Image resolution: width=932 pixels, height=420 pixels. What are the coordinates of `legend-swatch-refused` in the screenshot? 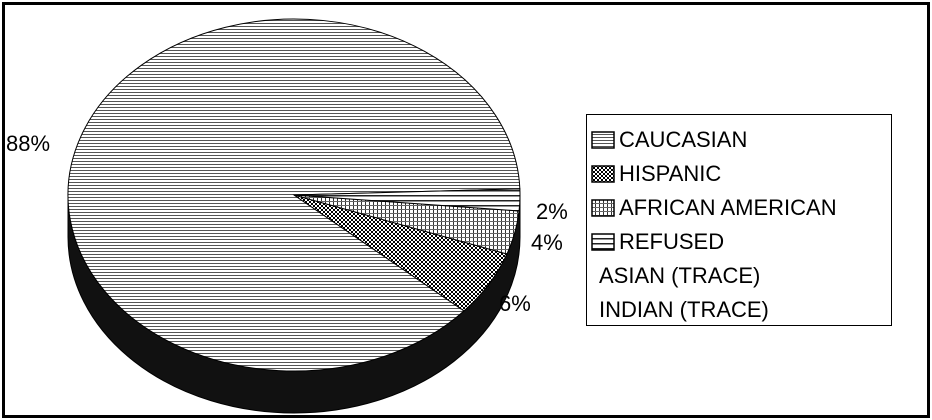 It's located at (603, 242).